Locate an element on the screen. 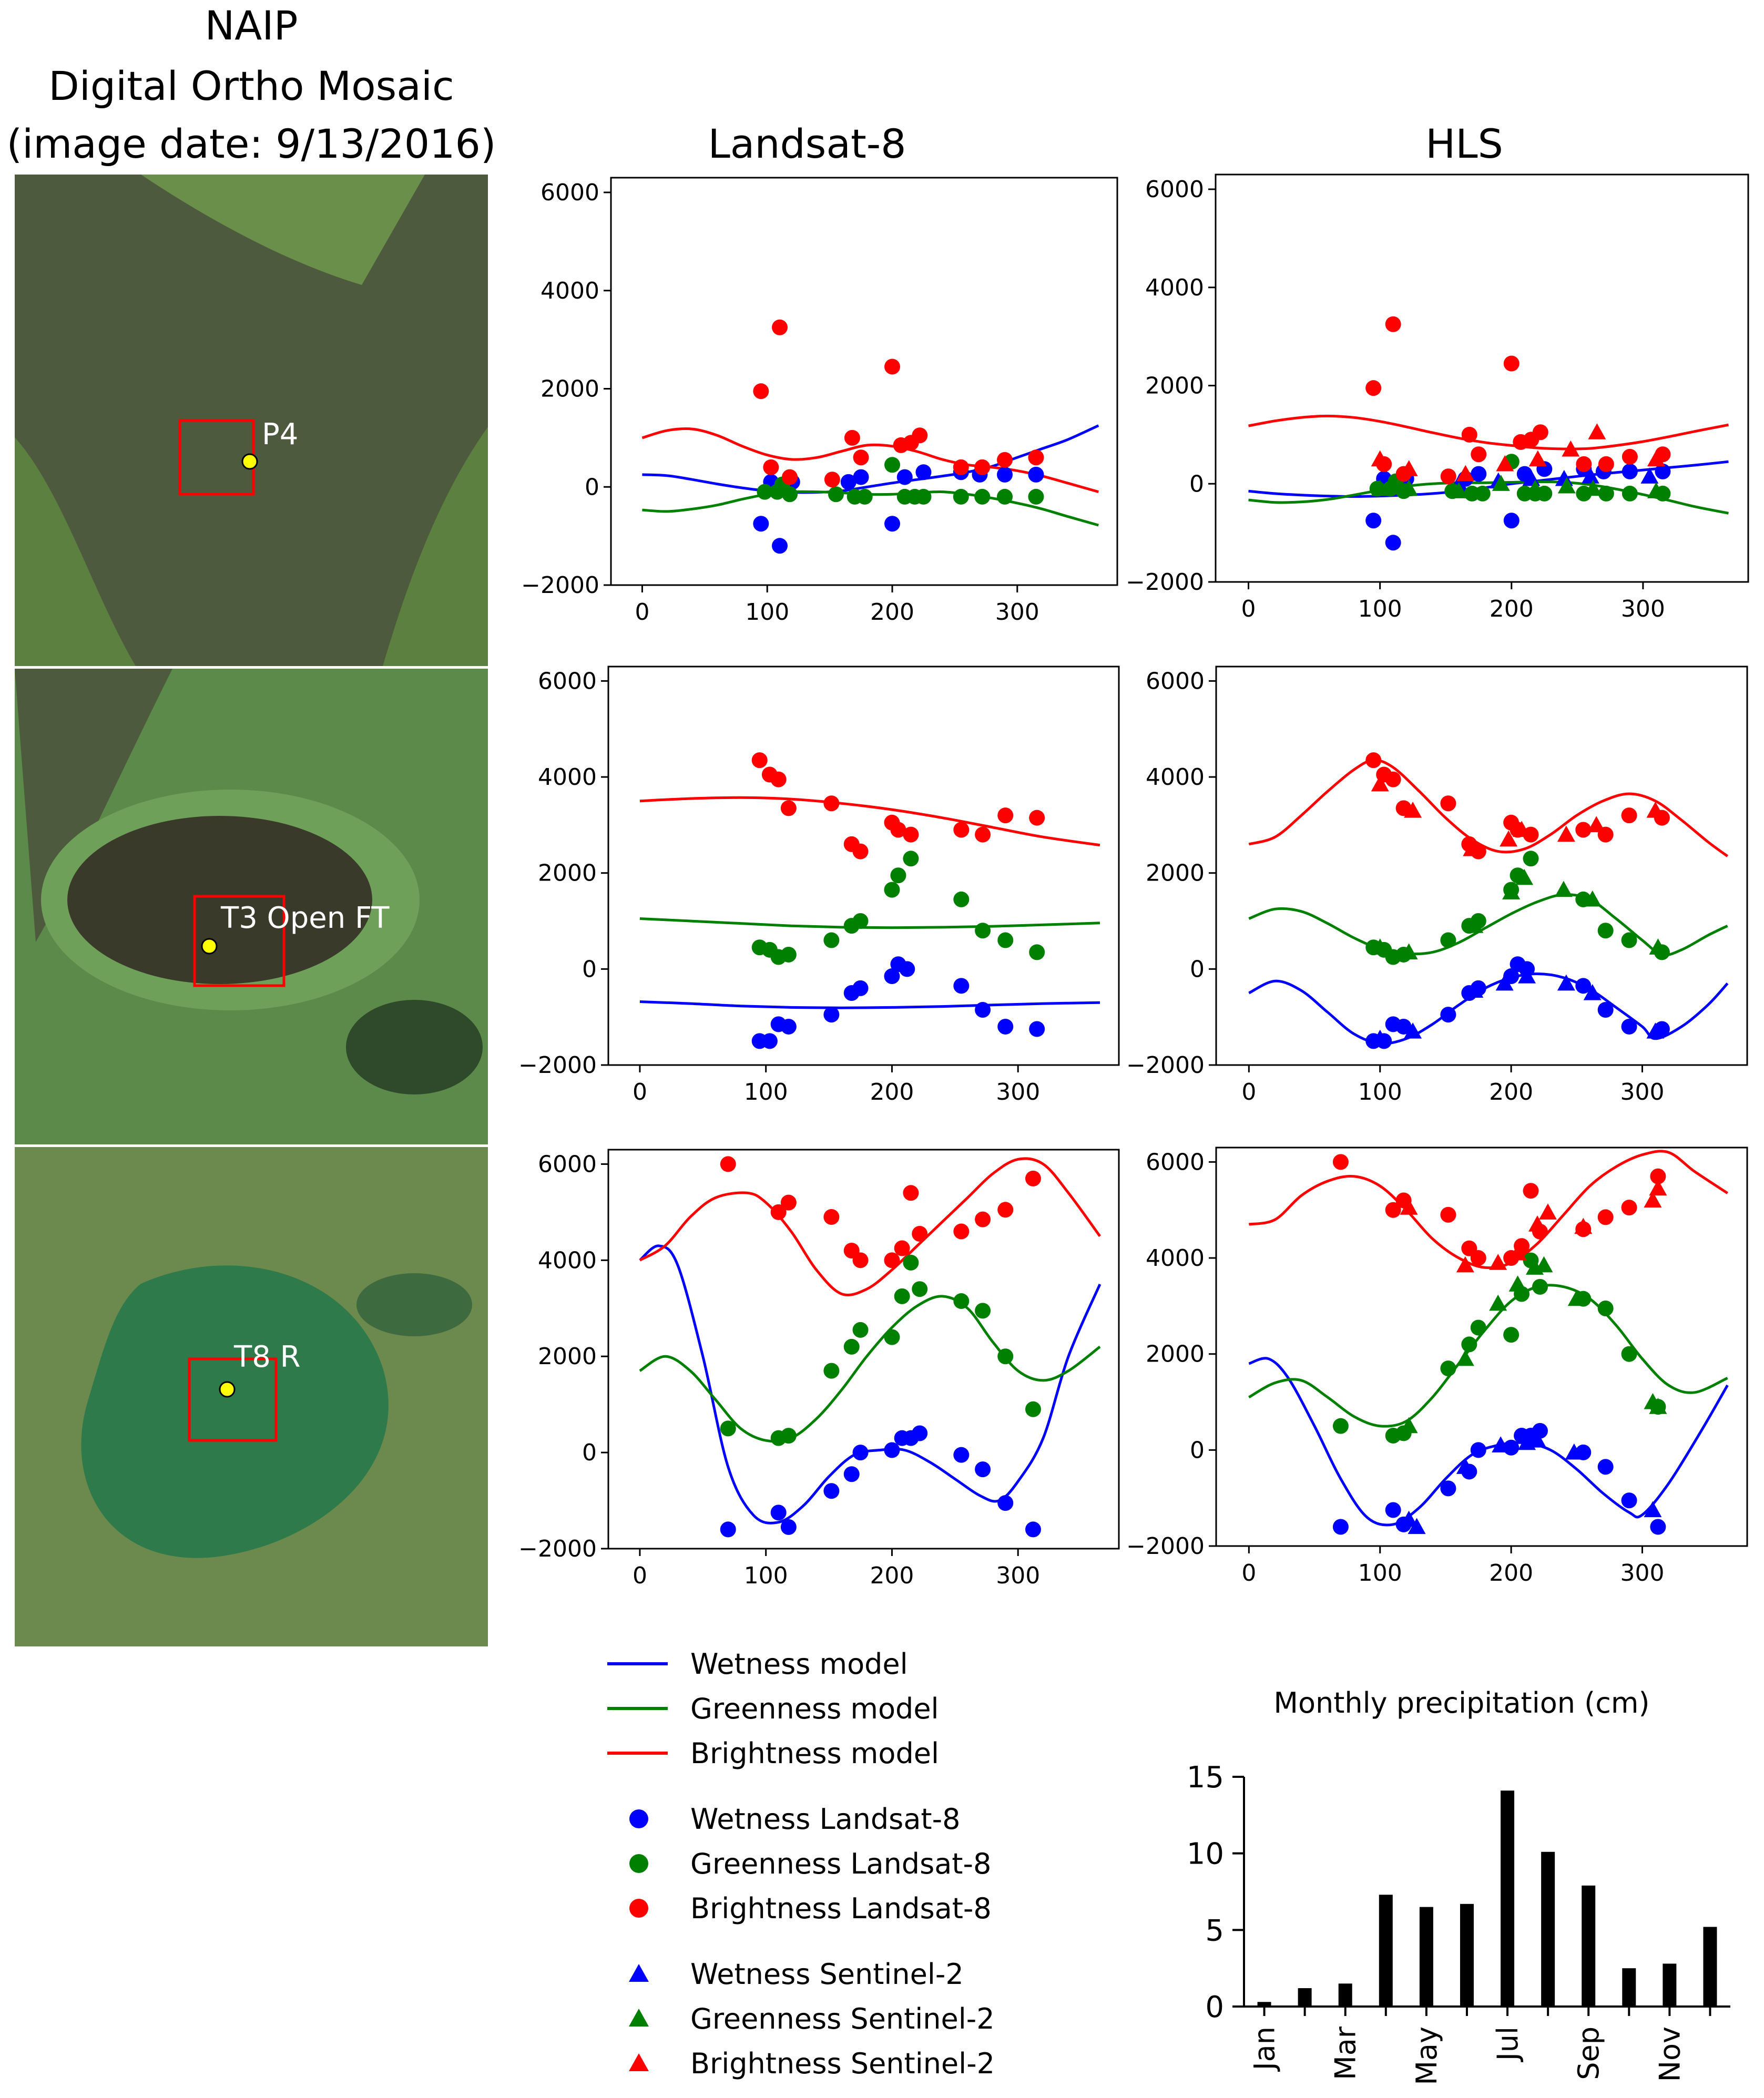  legend-item: Greenness Sentinel-2 is located at coordinates (812, 2018).